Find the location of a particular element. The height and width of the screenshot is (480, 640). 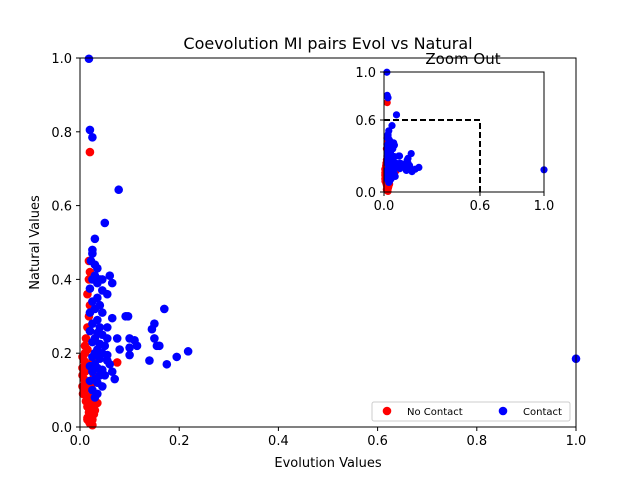

x-tick-label: 0.2 is located at coordinates (179, 441).